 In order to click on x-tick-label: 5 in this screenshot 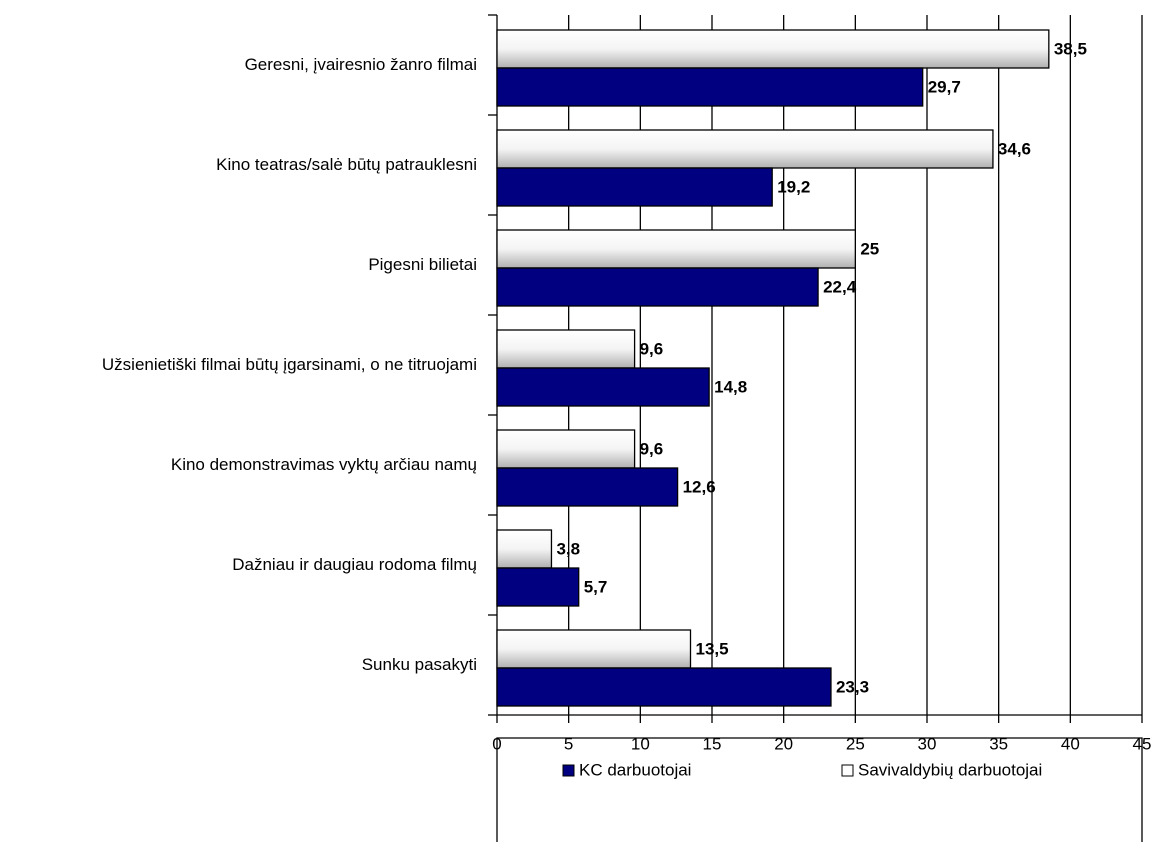, I will do `click(568, 743)`.